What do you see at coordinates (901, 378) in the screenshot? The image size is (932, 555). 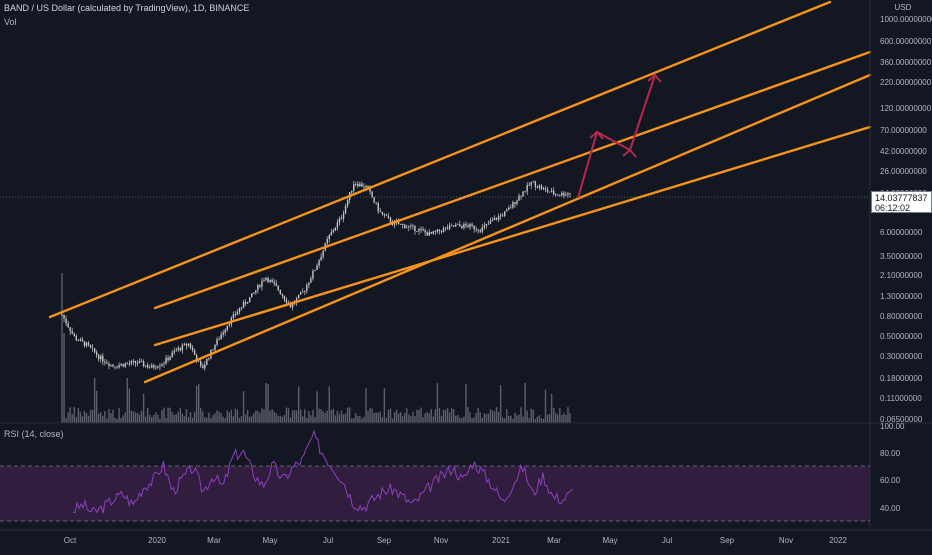 I see `price-tick-label: 0.18000000` at bounding box center [901, 378].